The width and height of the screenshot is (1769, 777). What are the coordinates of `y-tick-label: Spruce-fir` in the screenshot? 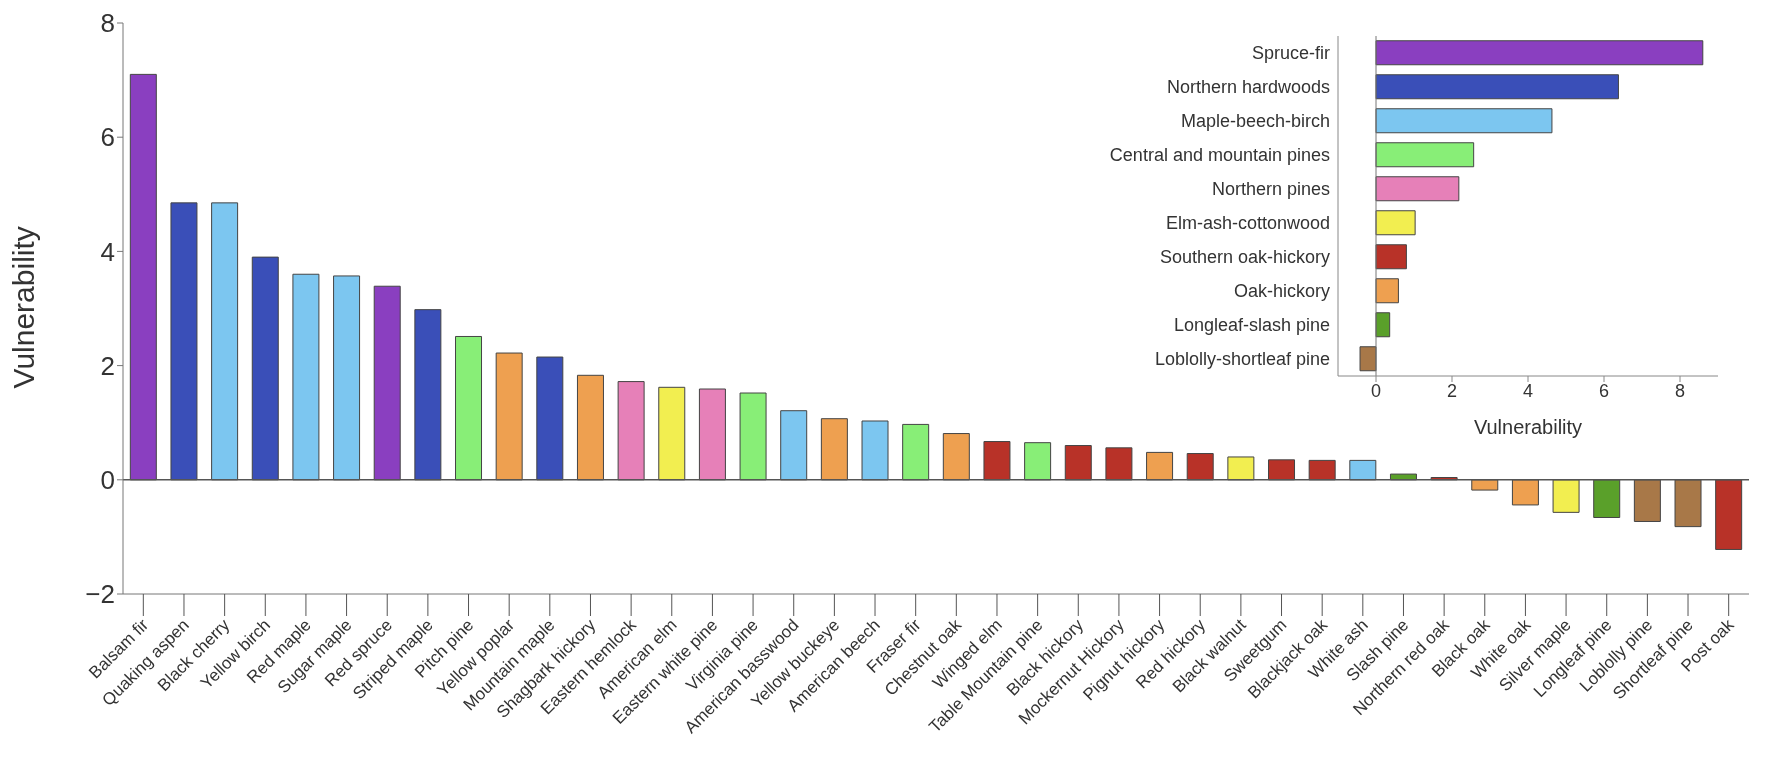 It's located at (1290, 53).